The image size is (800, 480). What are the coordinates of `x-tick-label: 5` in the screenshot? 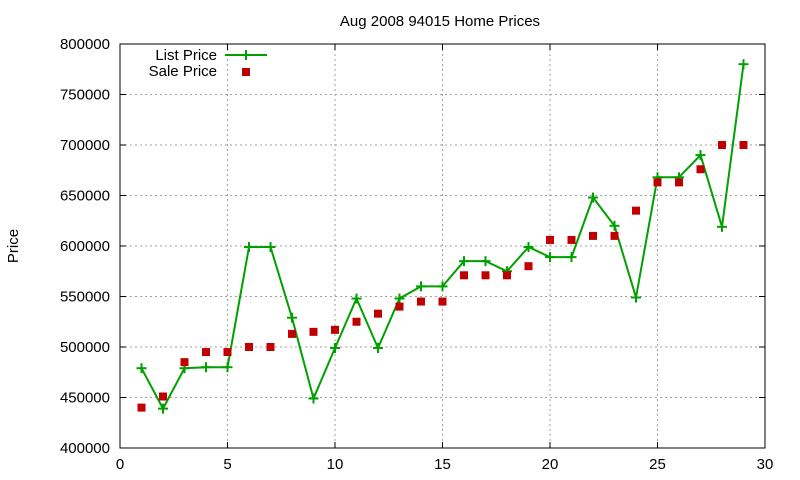 It's located at (227, 464).